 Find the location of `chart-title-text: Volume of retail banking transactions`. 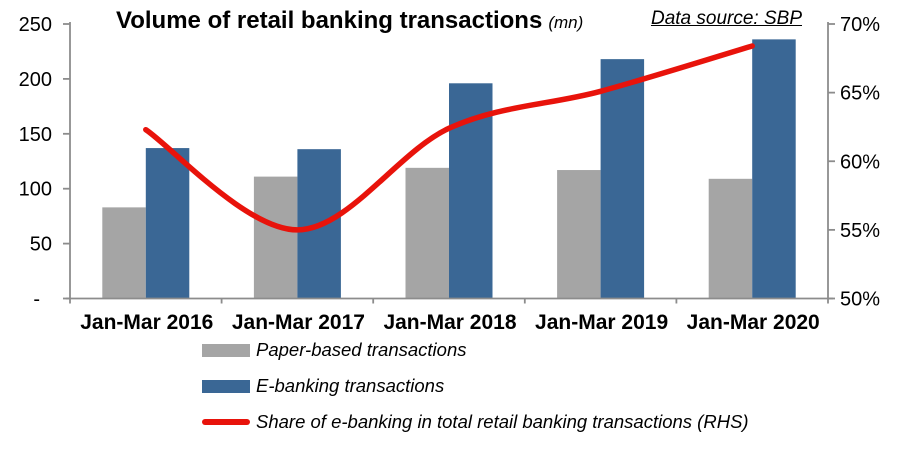

chart-title-text: Volume of retail banking transactions is located at coordinates (329, 20).